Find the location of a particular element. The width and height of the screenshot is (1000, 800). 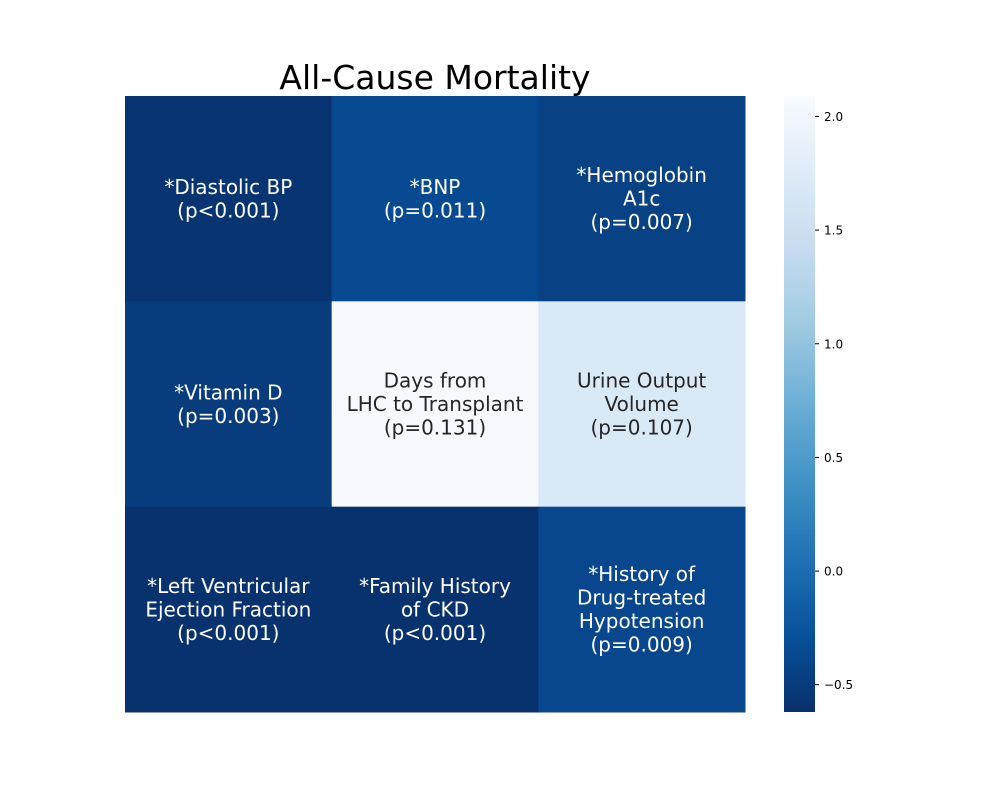

cell-label-line: (p=0.107) is located at coordinates (642, 428).